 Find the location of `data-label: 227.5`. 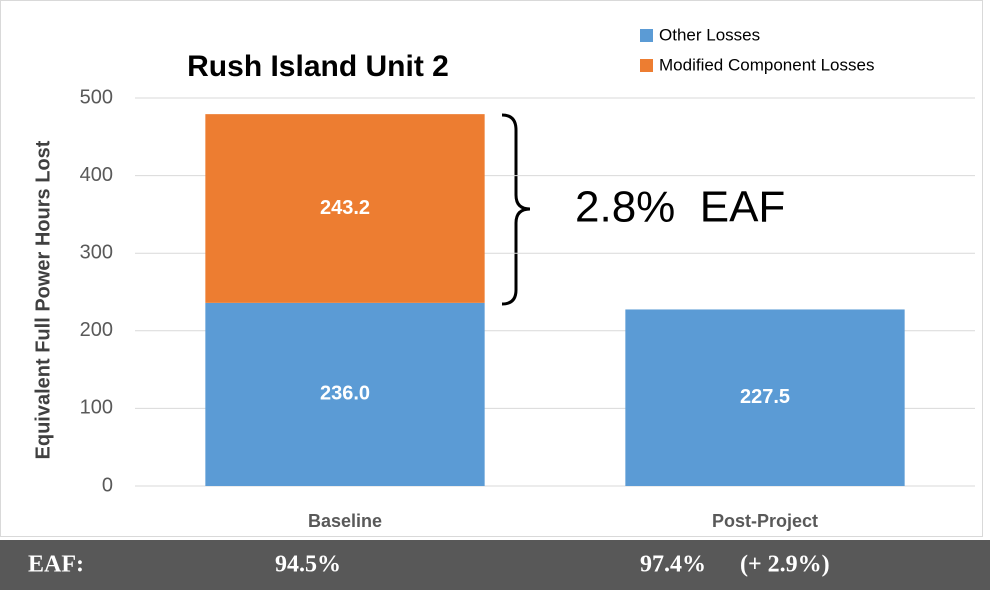

data-label: 227.5 is located at coordinates (765, 397).